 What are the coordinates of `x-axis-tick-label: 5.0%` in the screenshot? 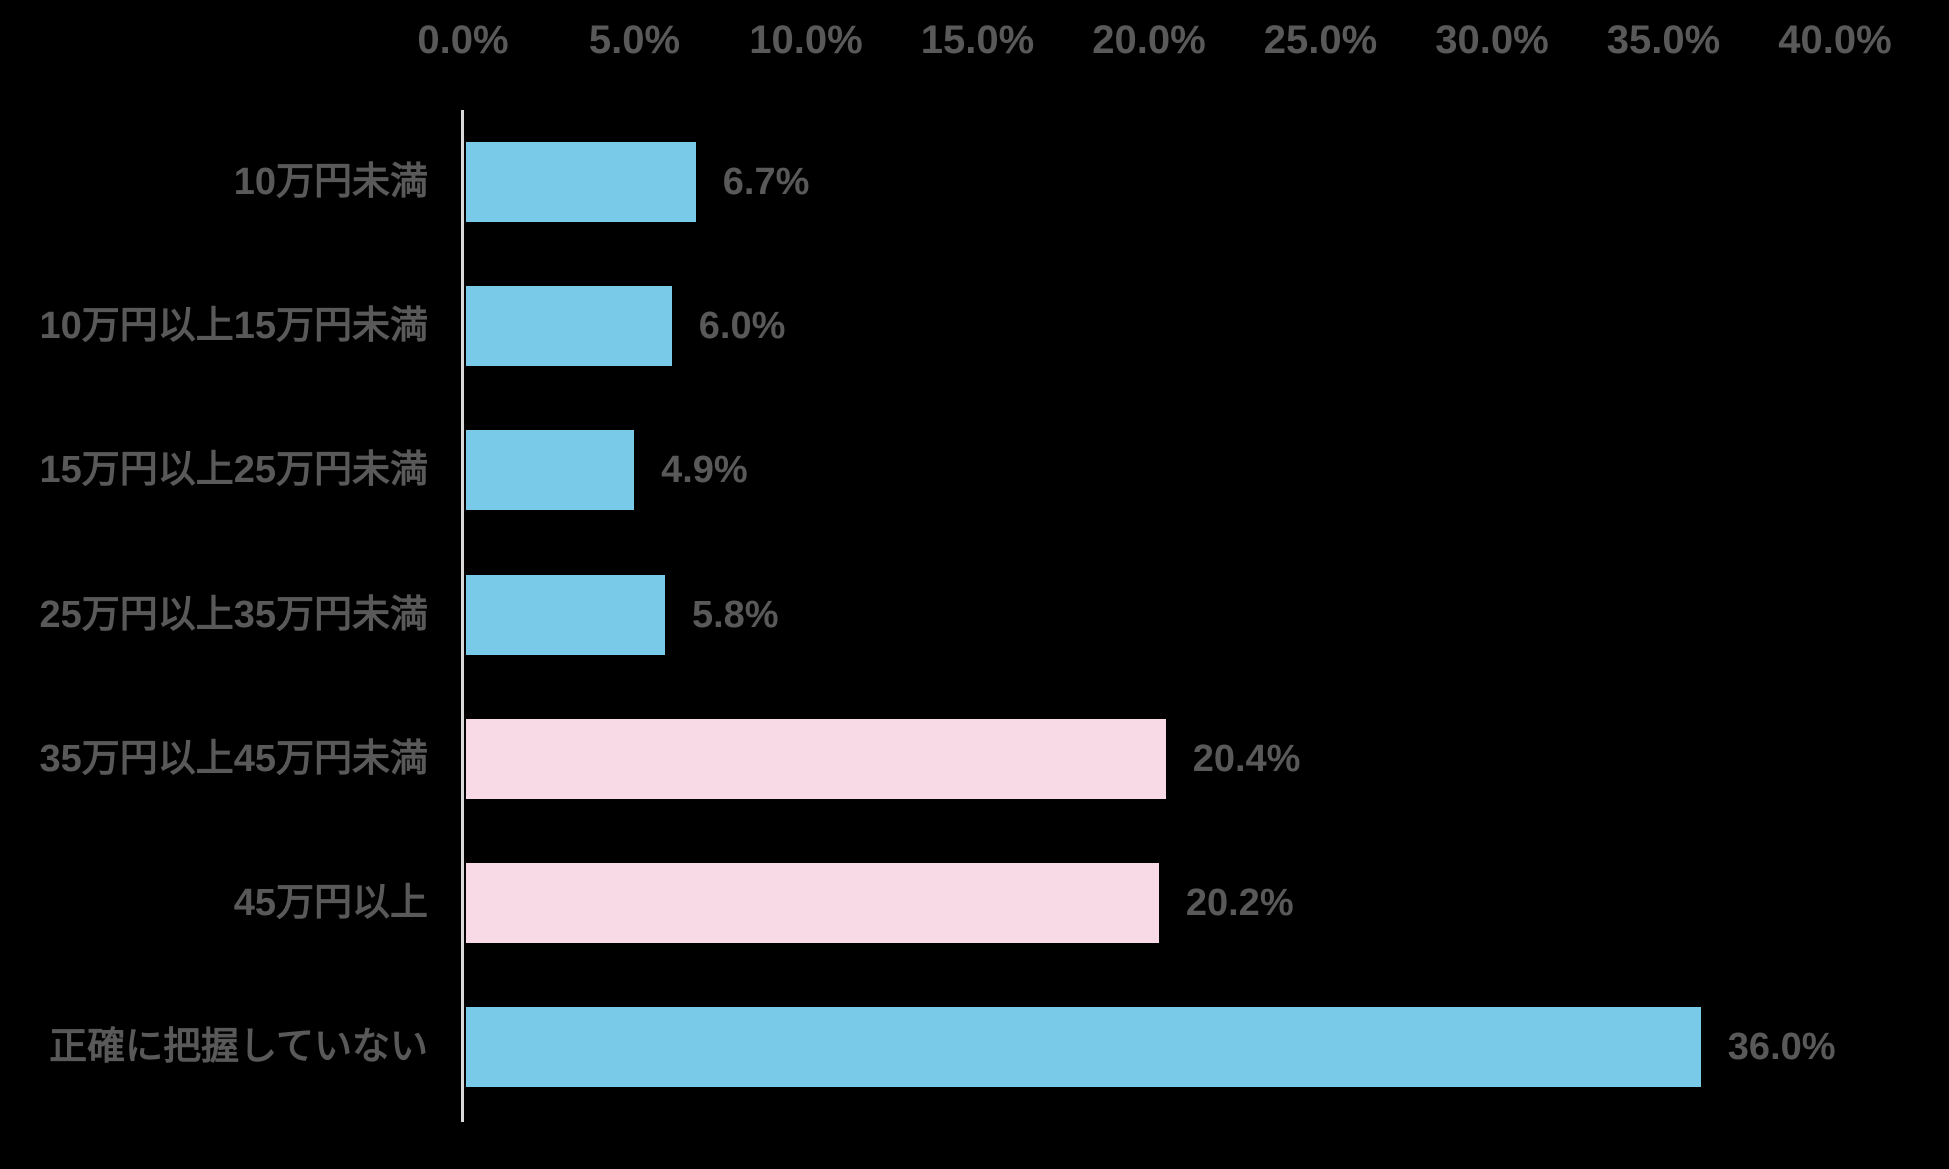 It's located at (634, 40).